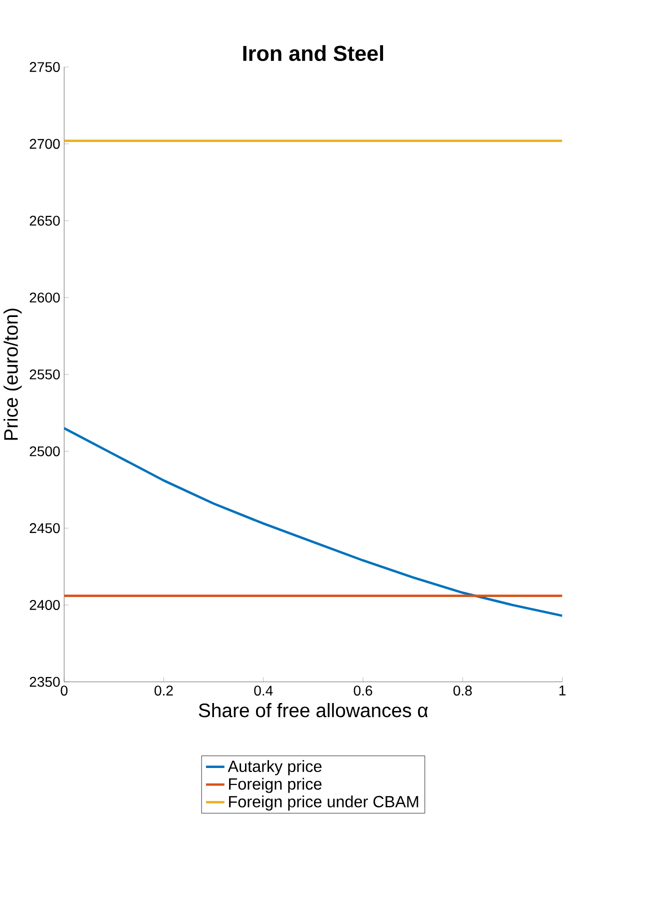 This screenshot has height=903, width=669. I want to click on y-tick-label: 2500, so click(45, 451).